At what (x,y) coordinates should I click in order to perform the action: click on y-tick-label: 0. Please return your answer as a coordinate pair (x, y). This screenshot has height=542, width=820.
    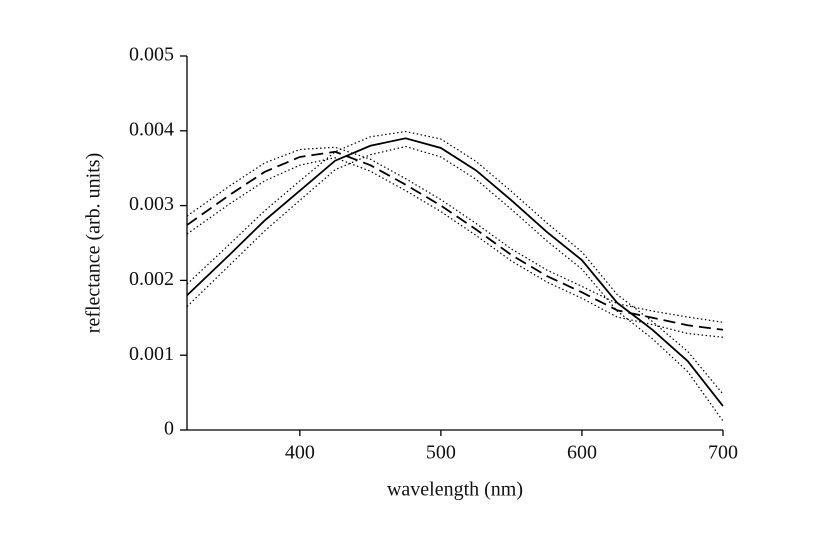
    Looking at the image, I should click on (169, 429).